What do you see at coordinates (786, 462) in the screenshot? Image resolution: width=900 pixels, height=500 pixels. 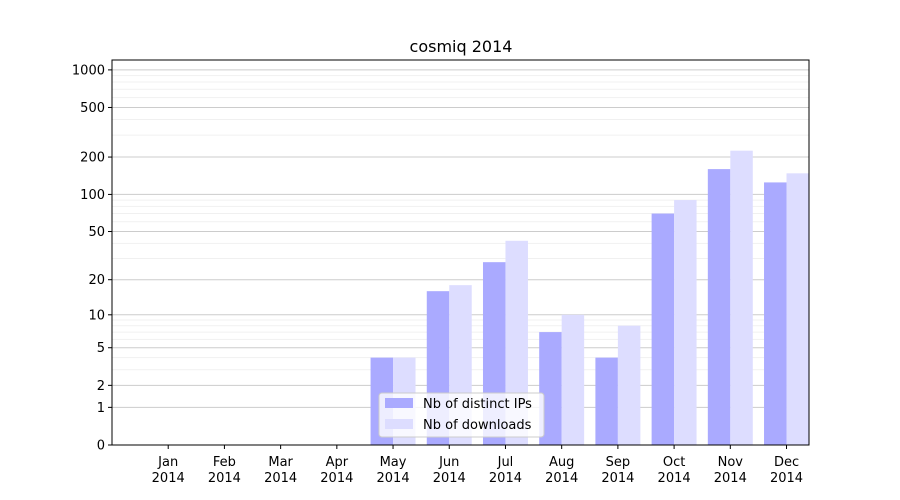 I see `x-tick-label: Dec` at bounding box center [786, 462].